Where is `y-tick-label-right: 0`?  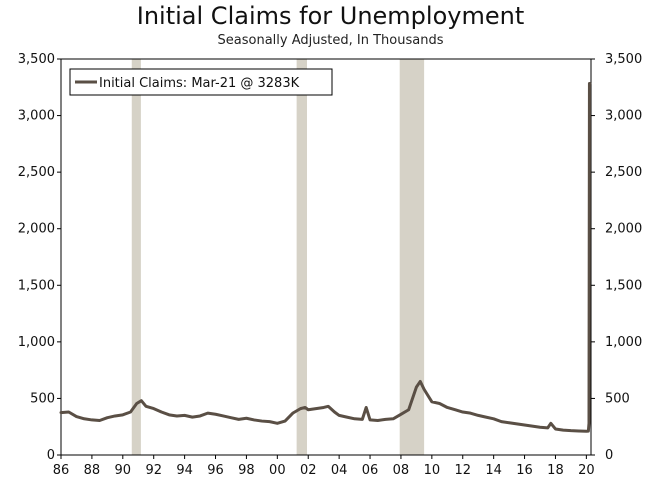 y-tick-label-right: 0 is located at coordinates (609, 455).